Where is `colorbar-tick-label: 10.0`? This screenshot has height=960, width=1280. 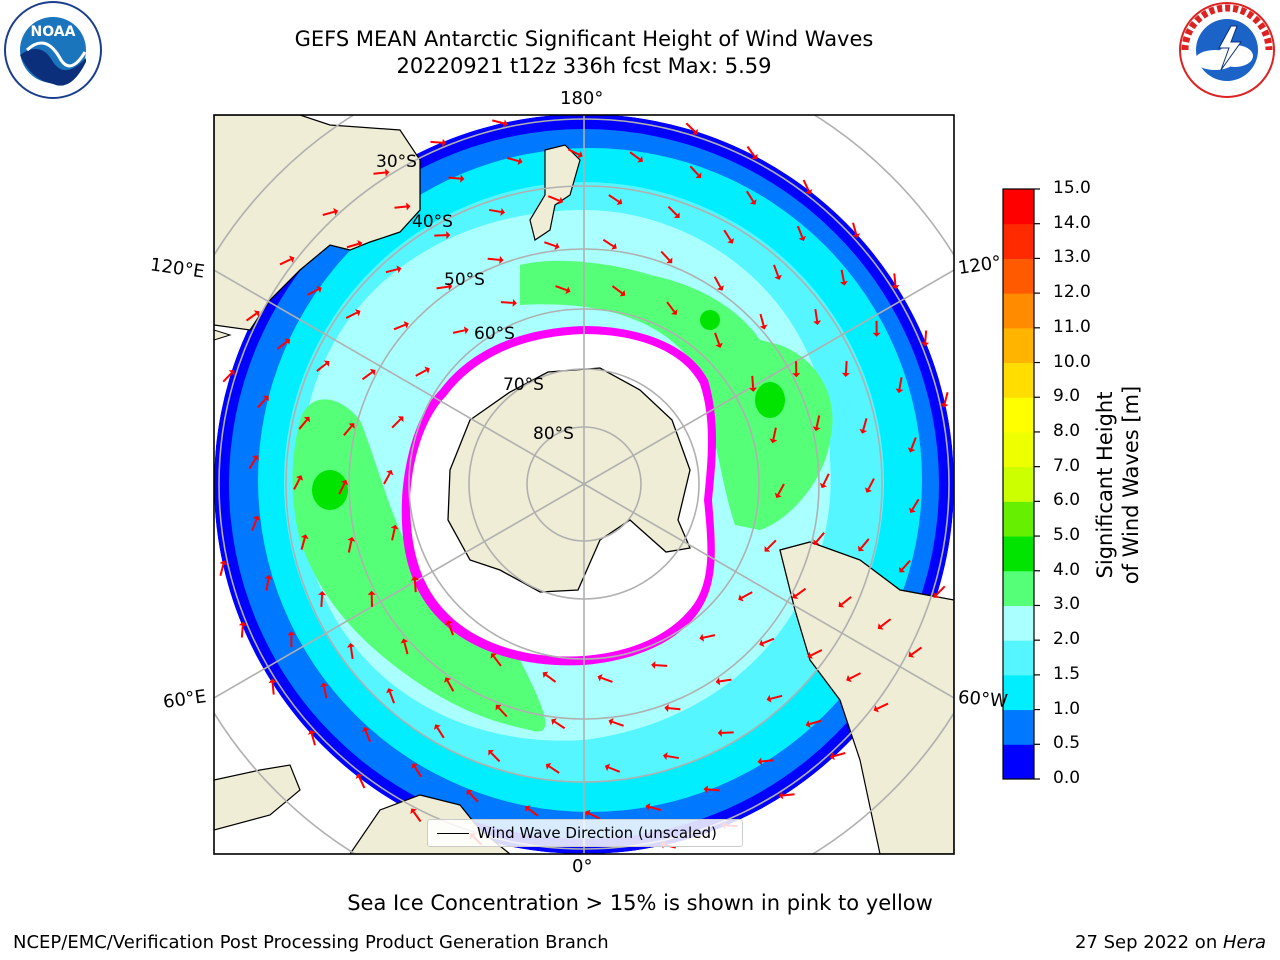 colorbar-tick-label: 10.0 is located at coordinates (1072, 361).